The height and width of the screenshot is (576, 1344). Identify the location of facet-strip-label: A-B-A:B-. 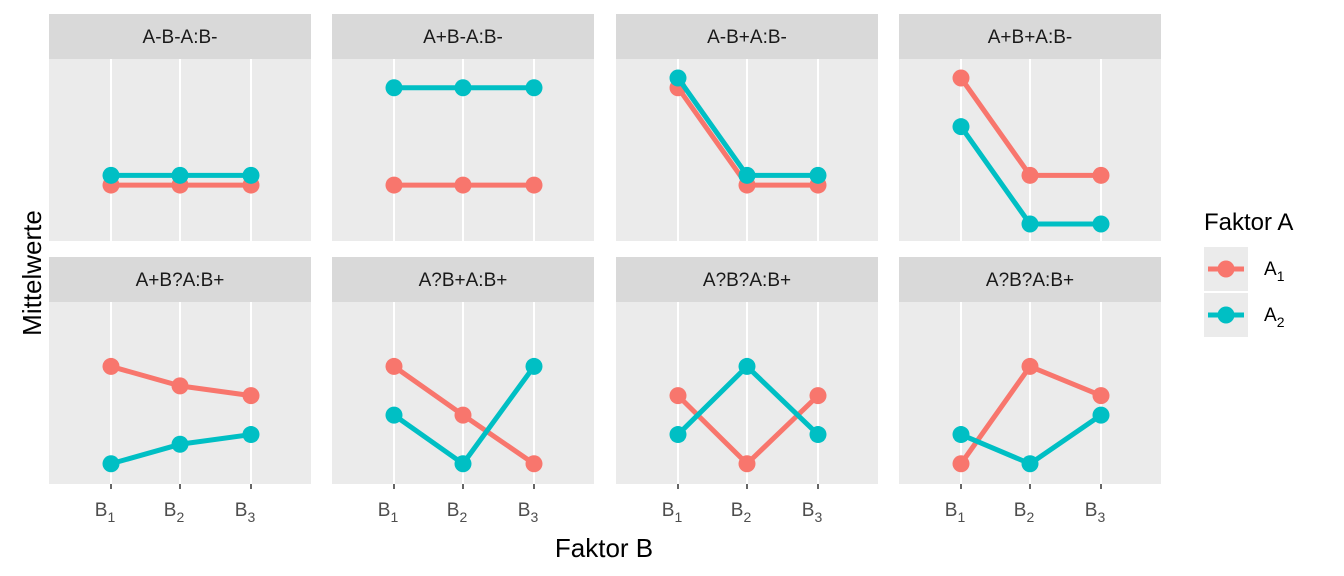
(180, 37).